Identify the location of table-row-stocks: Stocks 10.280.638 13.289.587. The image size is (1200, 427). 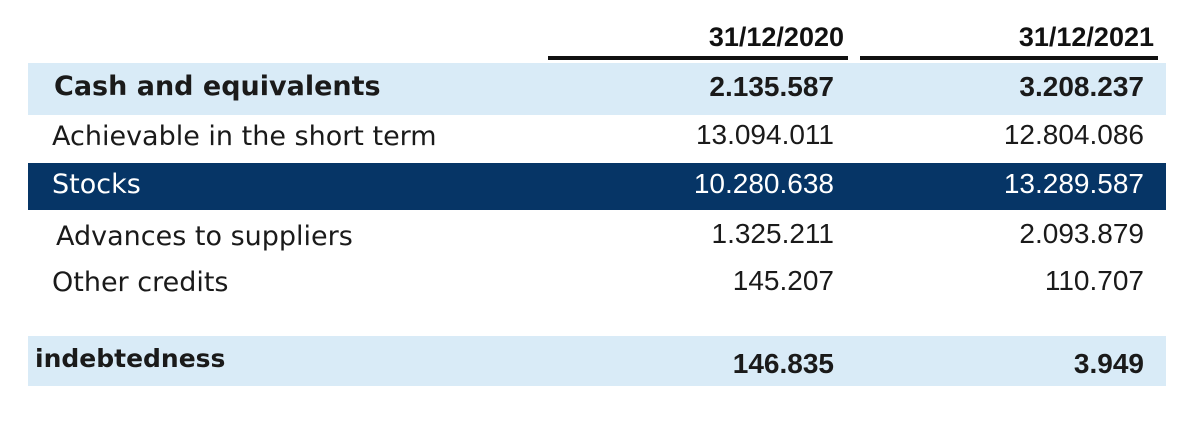
(597, 186).